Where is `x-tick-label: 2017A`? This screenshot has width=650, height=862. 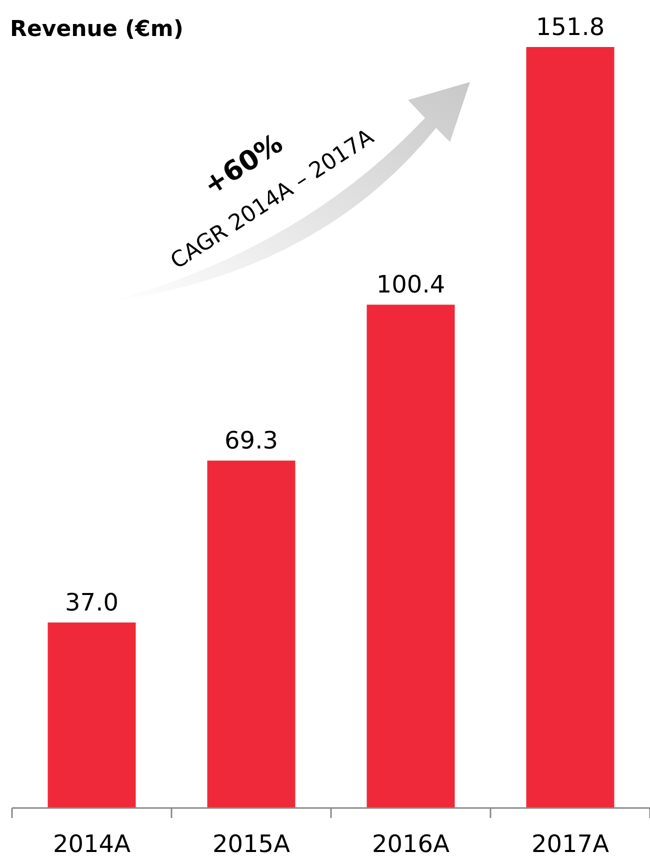
x-tick-label: 2017A is located at coordinates (571, 844).